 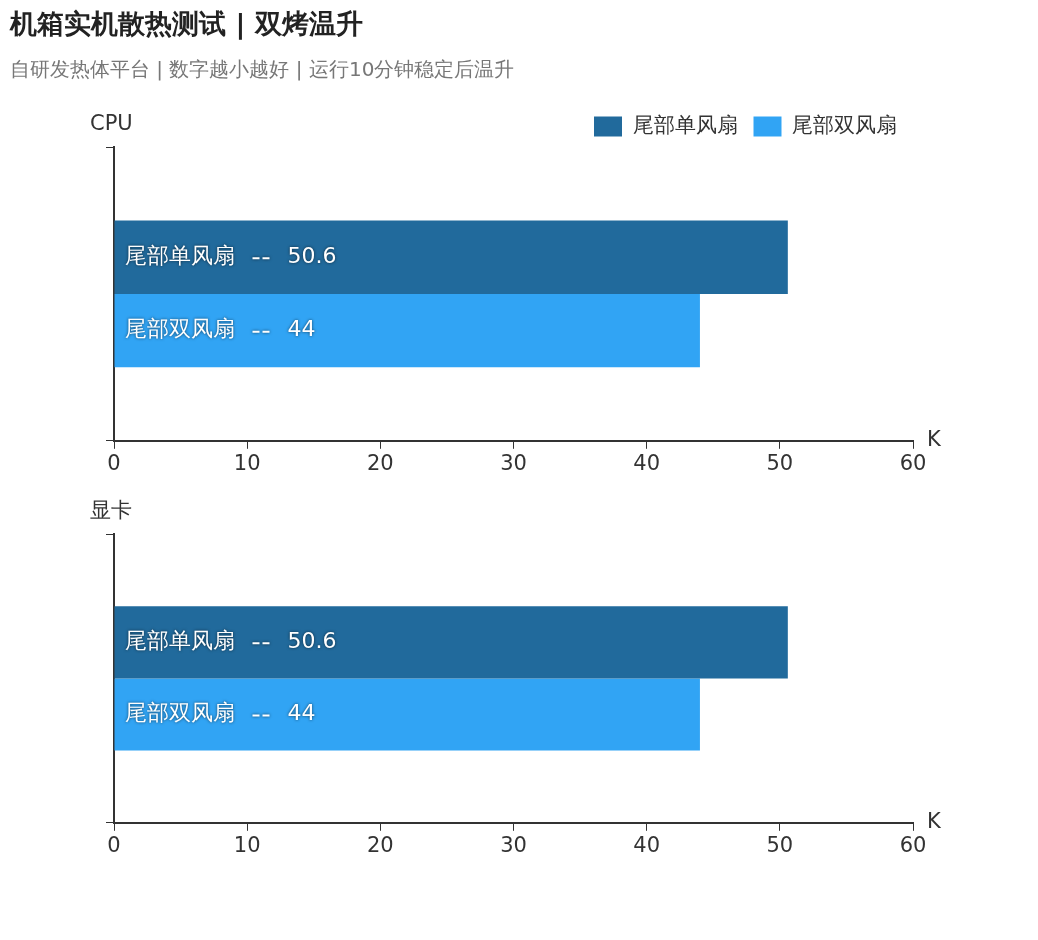 What do you see at coordinates (262, 69) in the screenshot?
I see `chart-subtitle: 自研发热体平台 | 数字越小越好 | 运行10分钟稳定后温升` at bounding box center [262, 69].